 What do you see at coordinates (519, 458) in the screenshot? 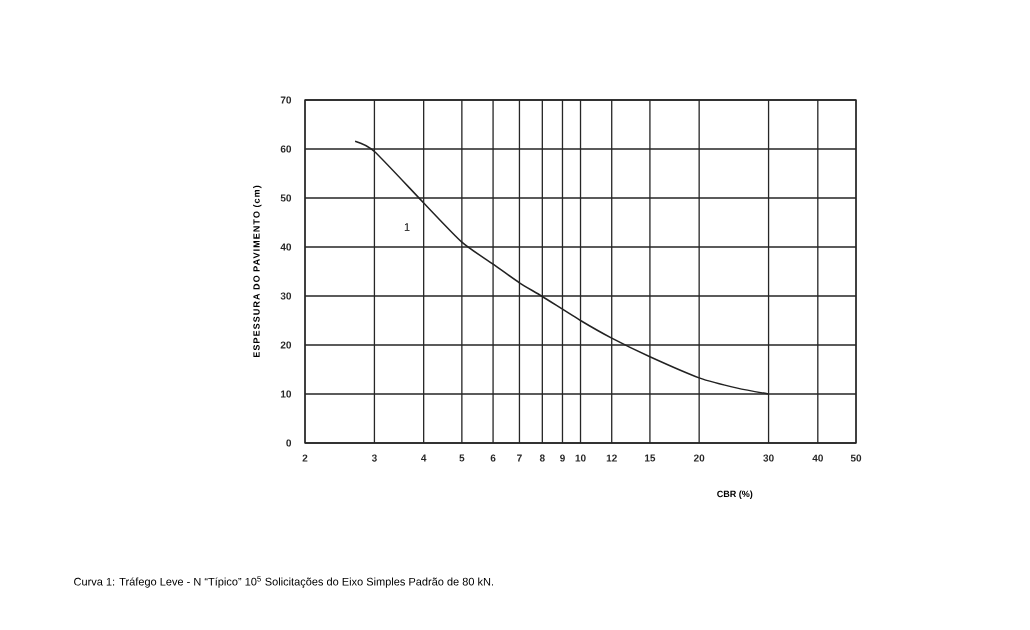
I see `x-tick-label: 7` at bounding box center [519, 458].